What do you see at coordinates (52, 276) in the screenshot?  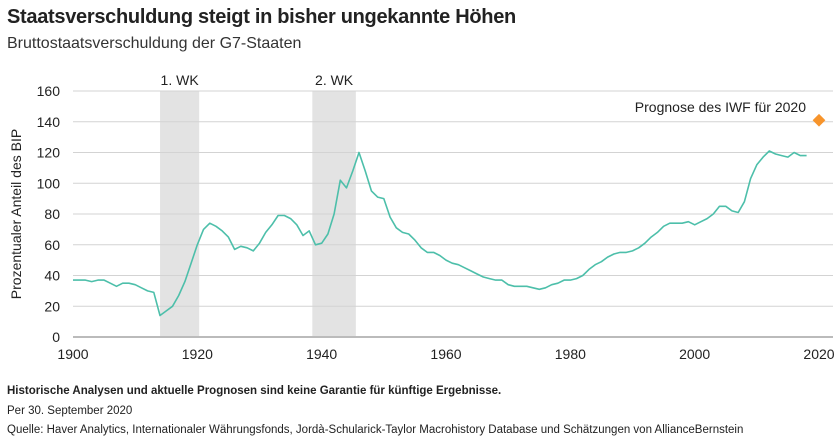 I see `y-tick-label: 40` at bounding box center [52, 276].